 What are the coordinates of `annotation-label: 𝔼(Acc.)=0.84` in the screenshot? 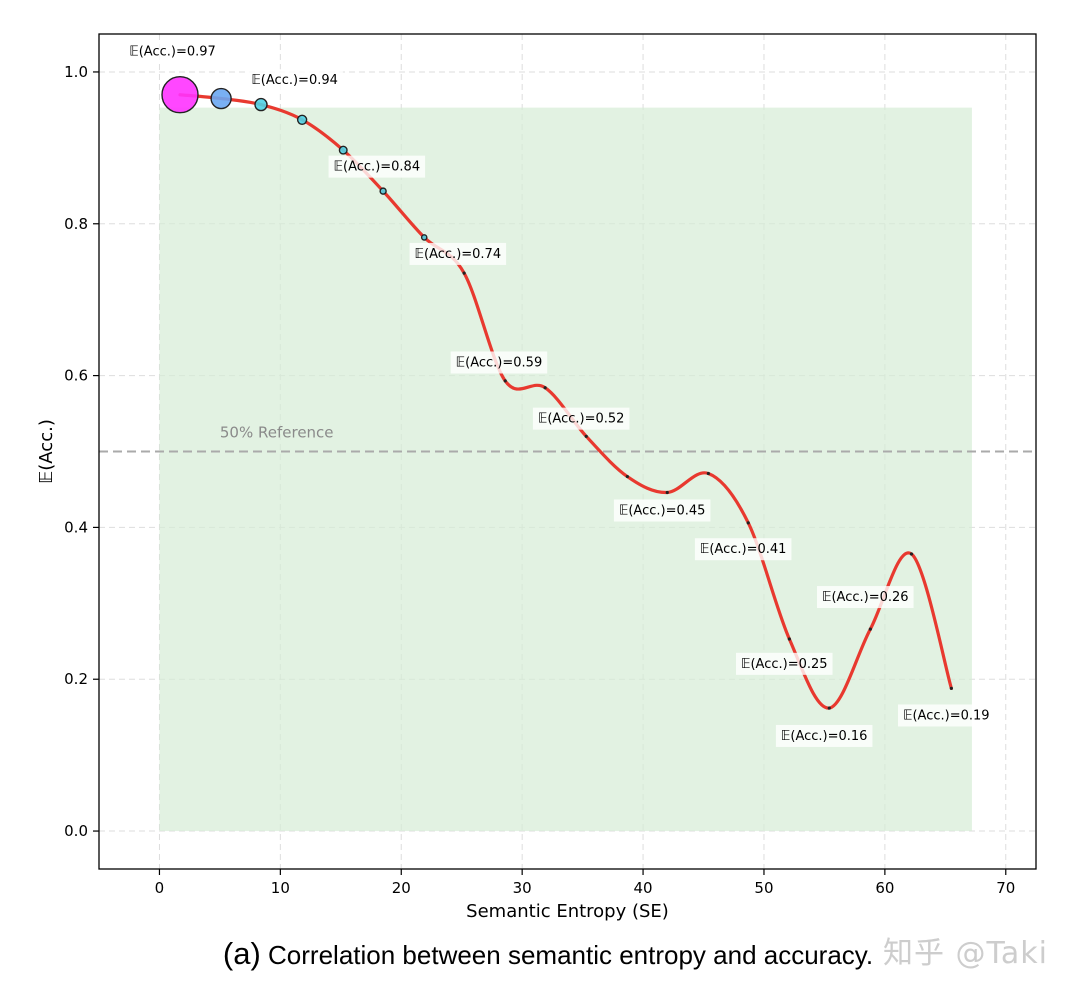 It's located at (377, 167).